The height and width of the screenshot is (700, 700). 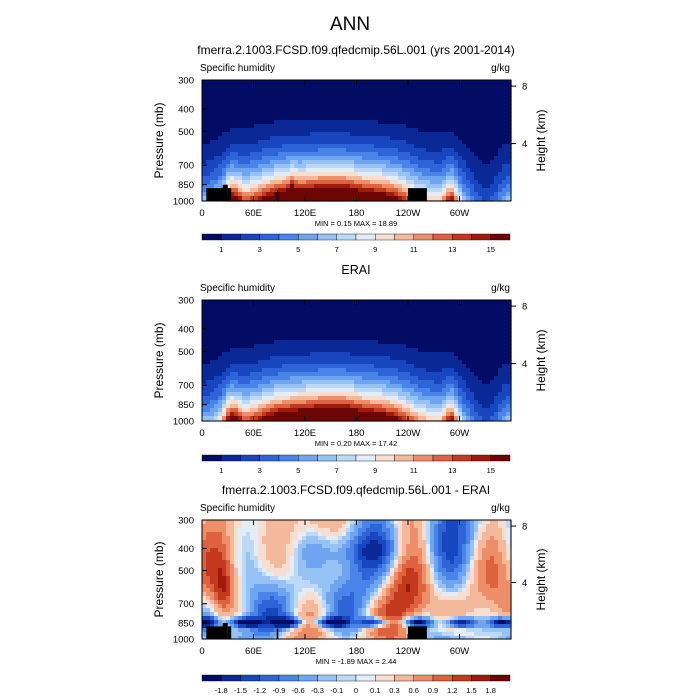 I want to click on y-tick-label: 700, so click(x=186, y=386).